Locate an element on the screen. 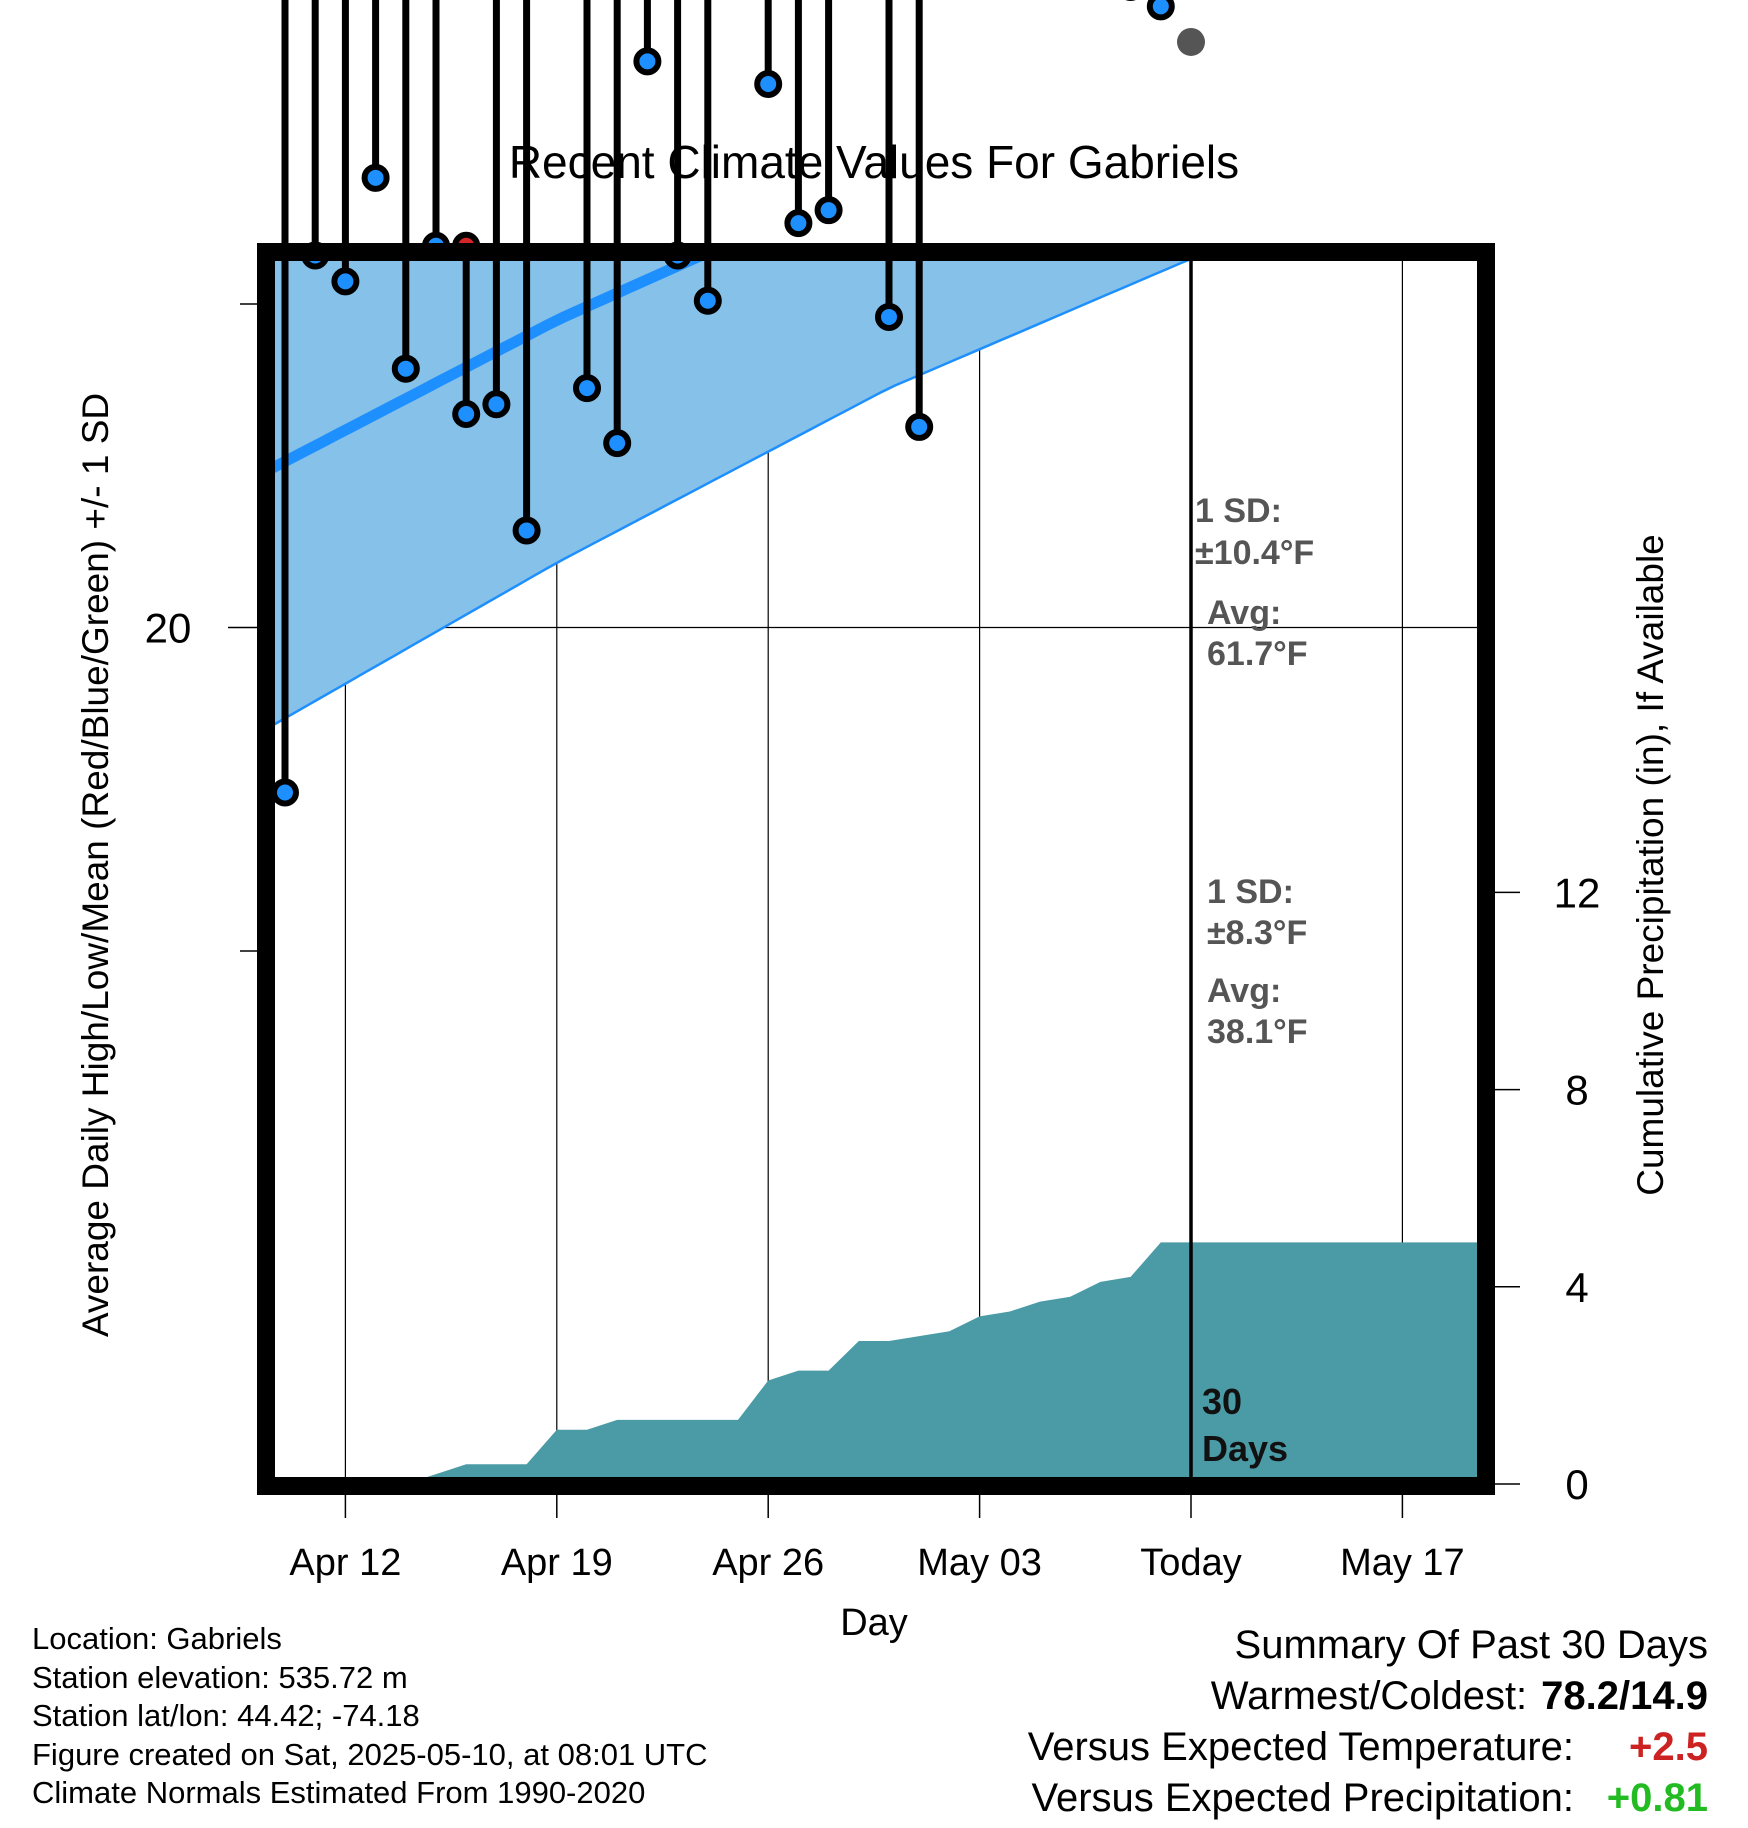 Image resolution: width=1748 pixels, height=1828 pixels. summary-temp-row: Versus Expected Temperature: +2.5 is located at coordinates (1368, 1747).